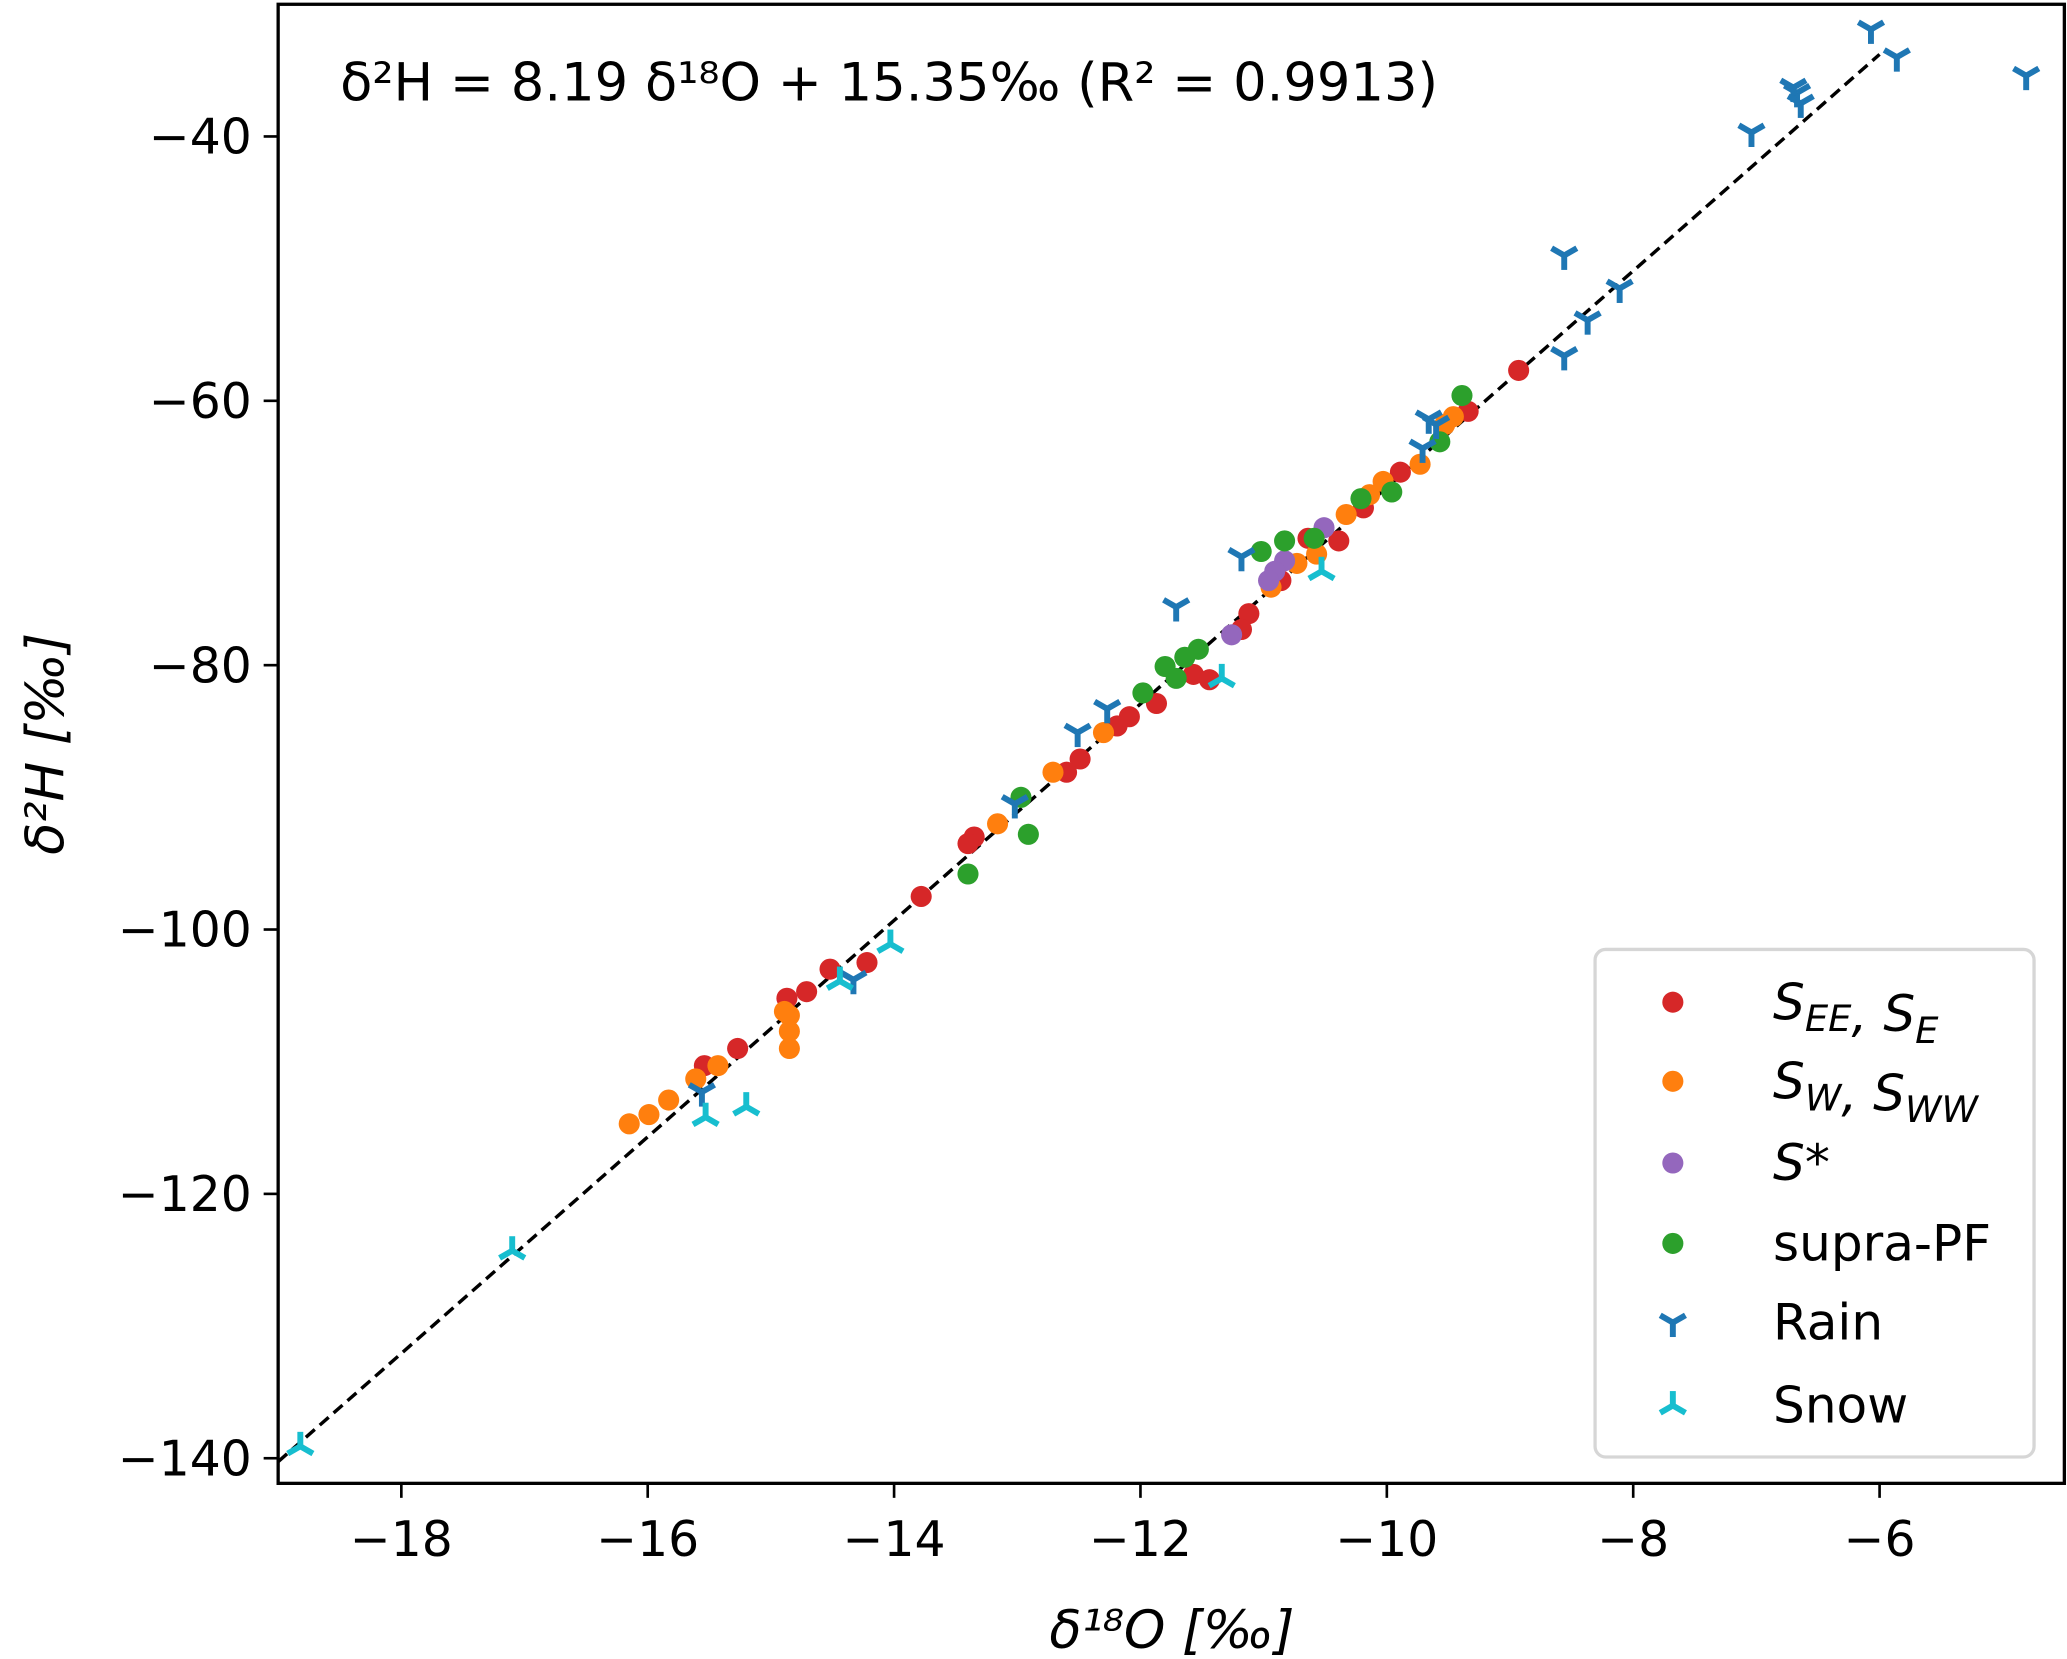 The image size is (2067, 1659). Describe the element at coordinates (200, 401) in the screenshot. I see `y-tick-label: −60` at that location.